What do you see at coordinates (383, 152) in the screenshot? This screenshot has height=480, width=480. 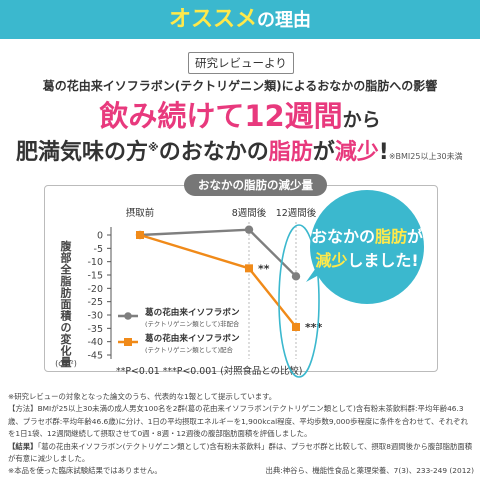 I see `headline-part-4: !` at bounding box center [383, 152].